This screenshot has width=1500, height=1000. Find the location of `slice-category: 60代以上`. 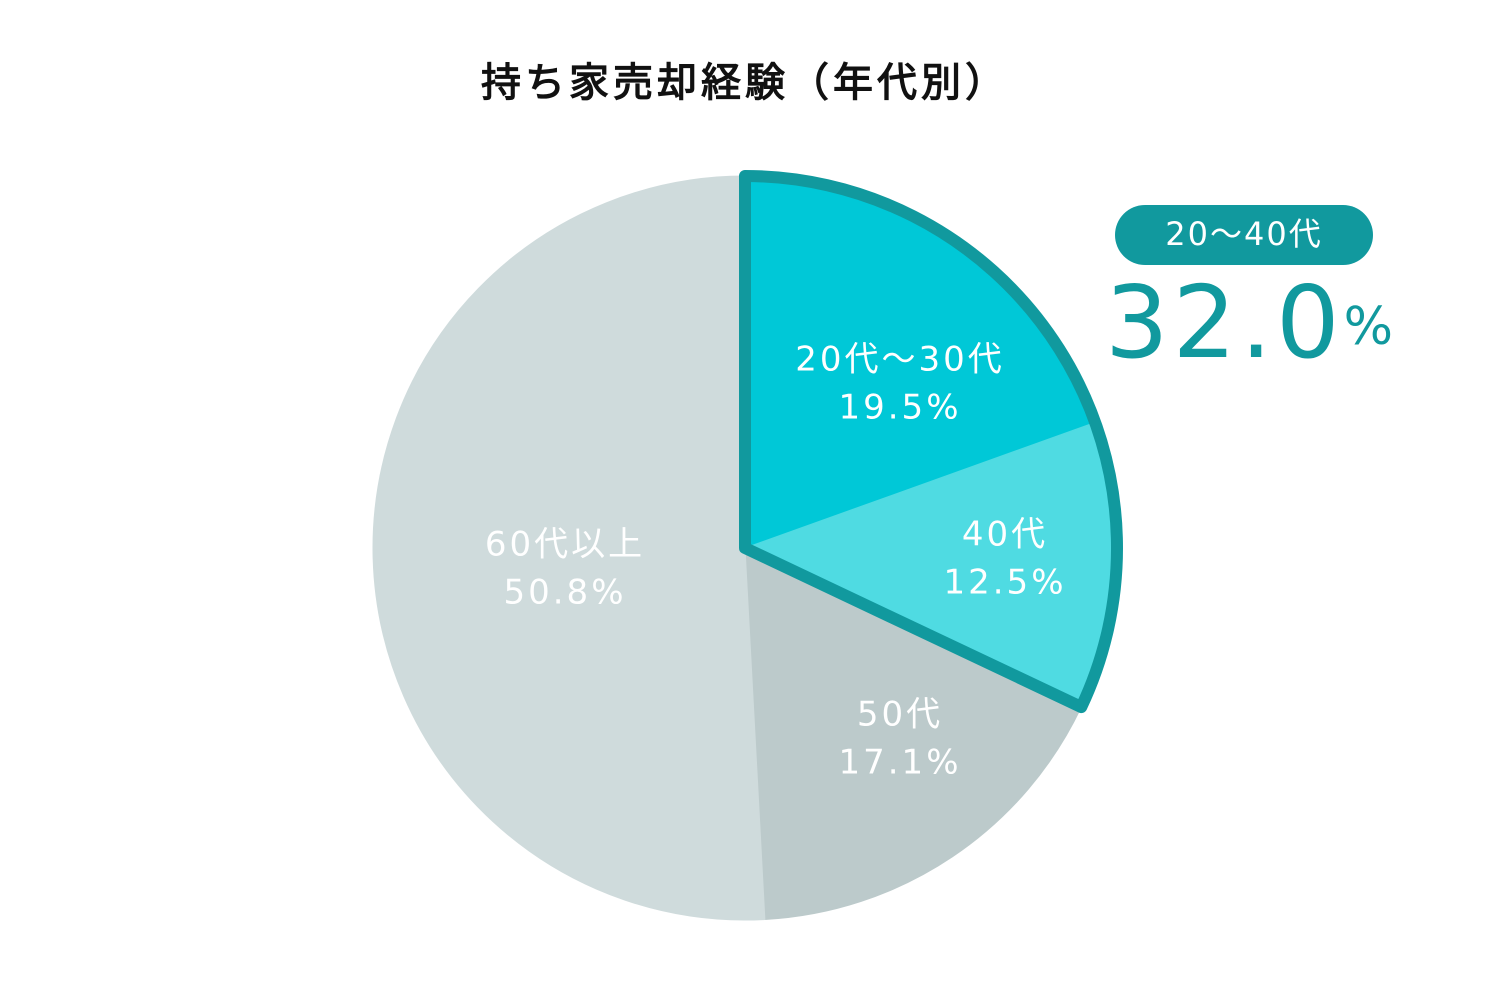

slice-category: 60代以上 is located at coordinates (565, 545).